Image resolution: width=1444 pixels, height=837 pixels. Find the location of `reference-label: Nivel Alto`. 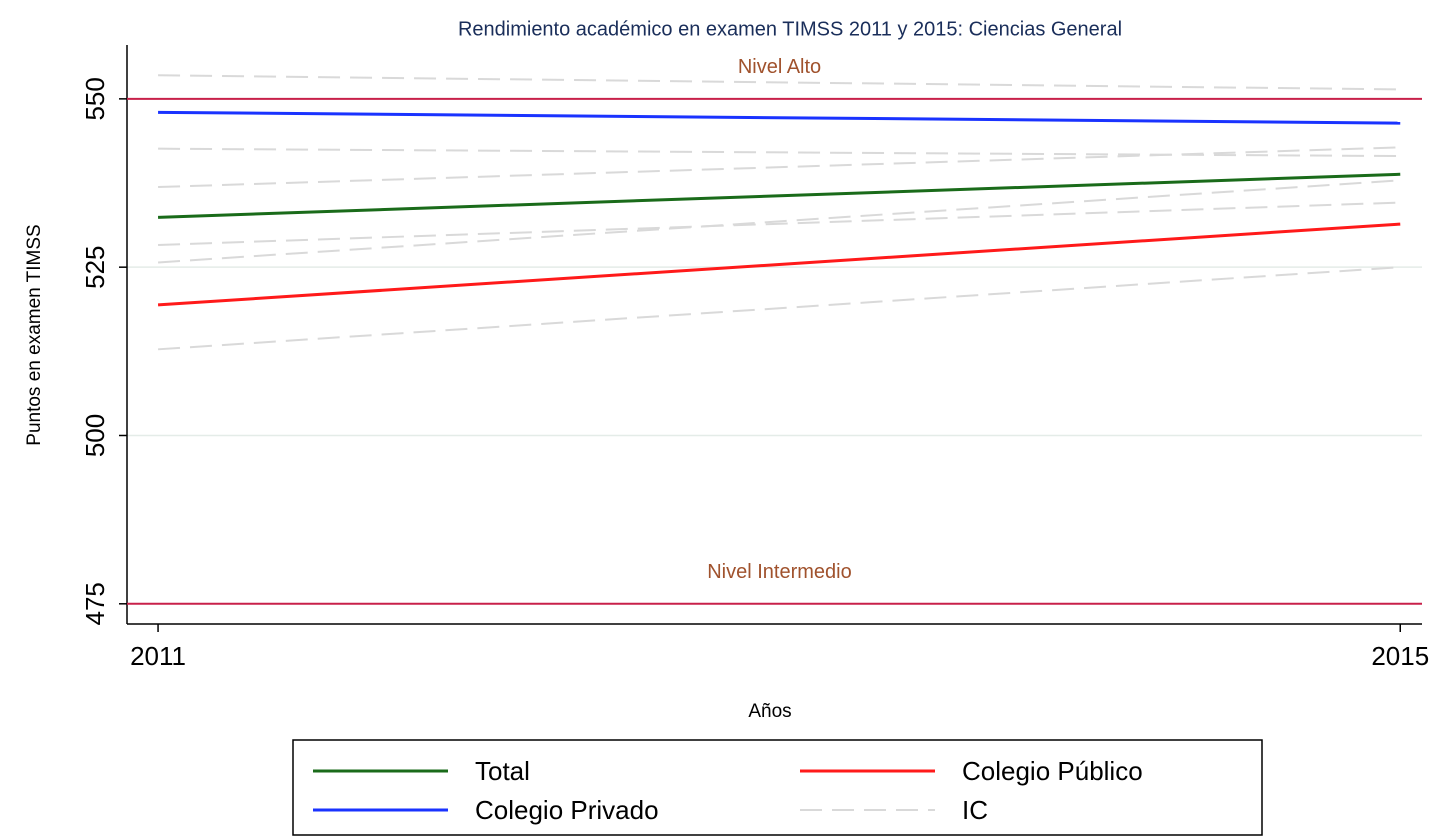

reference-label: Nivel Alto is located at coordinates (779, 67).